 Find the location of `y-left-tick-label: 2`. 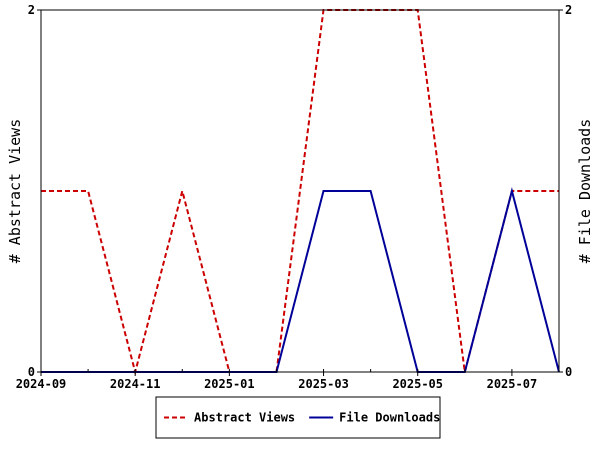

y-left-tick-label: 2 is located at coordinates (31, 10).